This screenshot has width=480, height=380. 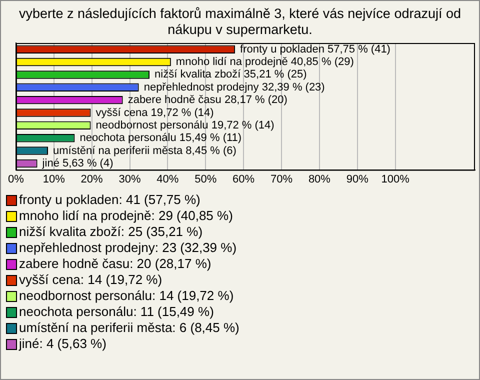 What do you see at coordinates (77, 163) in the screenshot?
I see `data-label: jiné 5,63 % (4)` at bounding box center [77, 163].